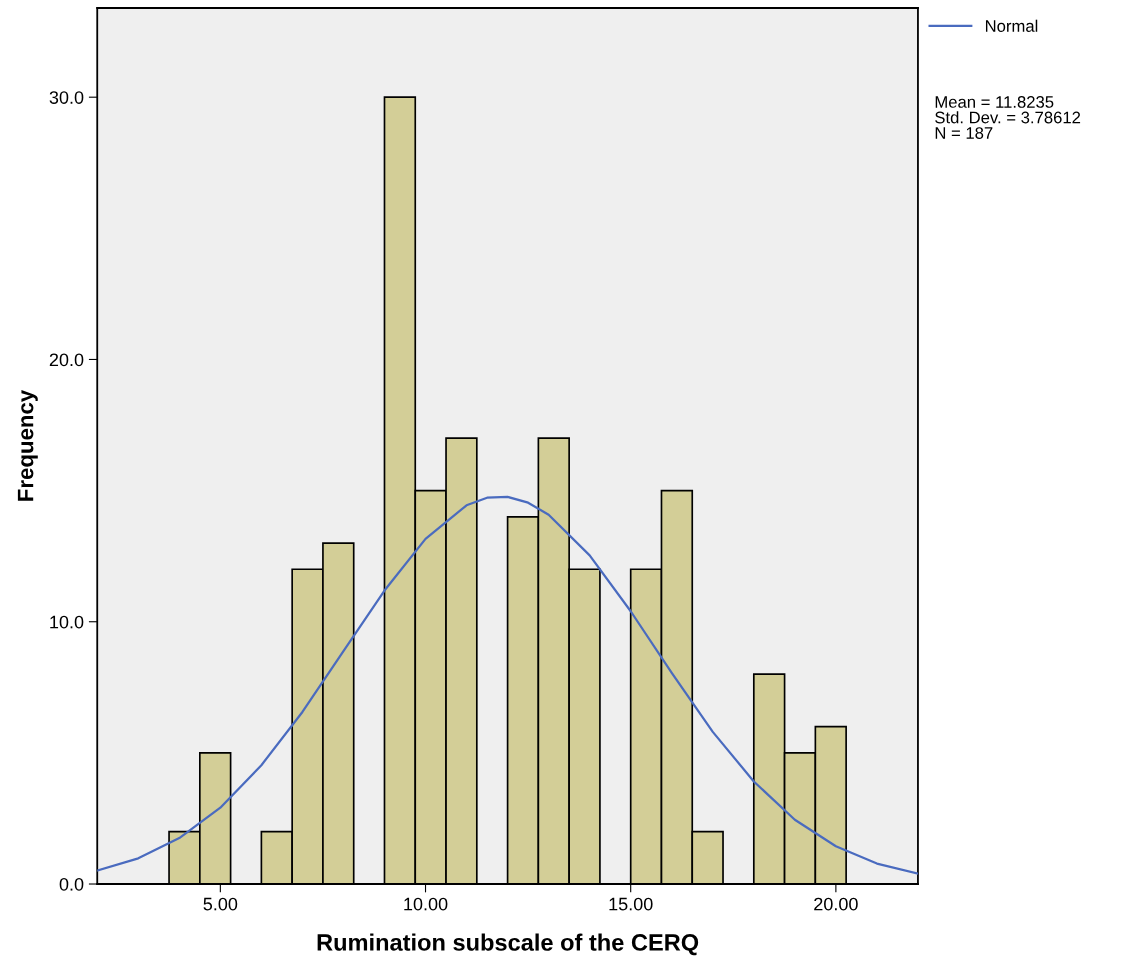  What do you see at coordinates (27, 445) in the screenshot?
I see `y-axis-title: Frequency` at bounding box center [27, 445].